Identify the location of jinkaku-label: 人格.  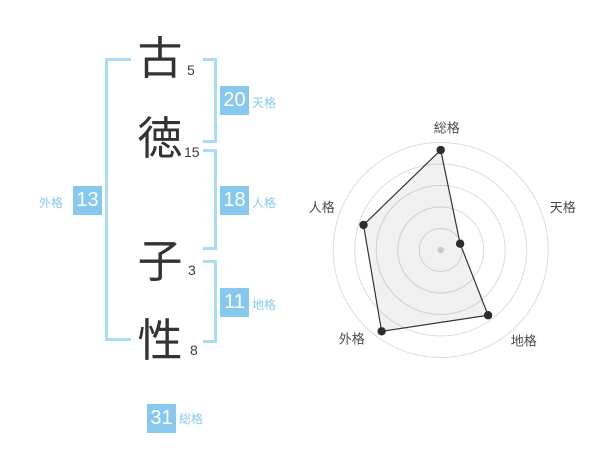
(264, 203).